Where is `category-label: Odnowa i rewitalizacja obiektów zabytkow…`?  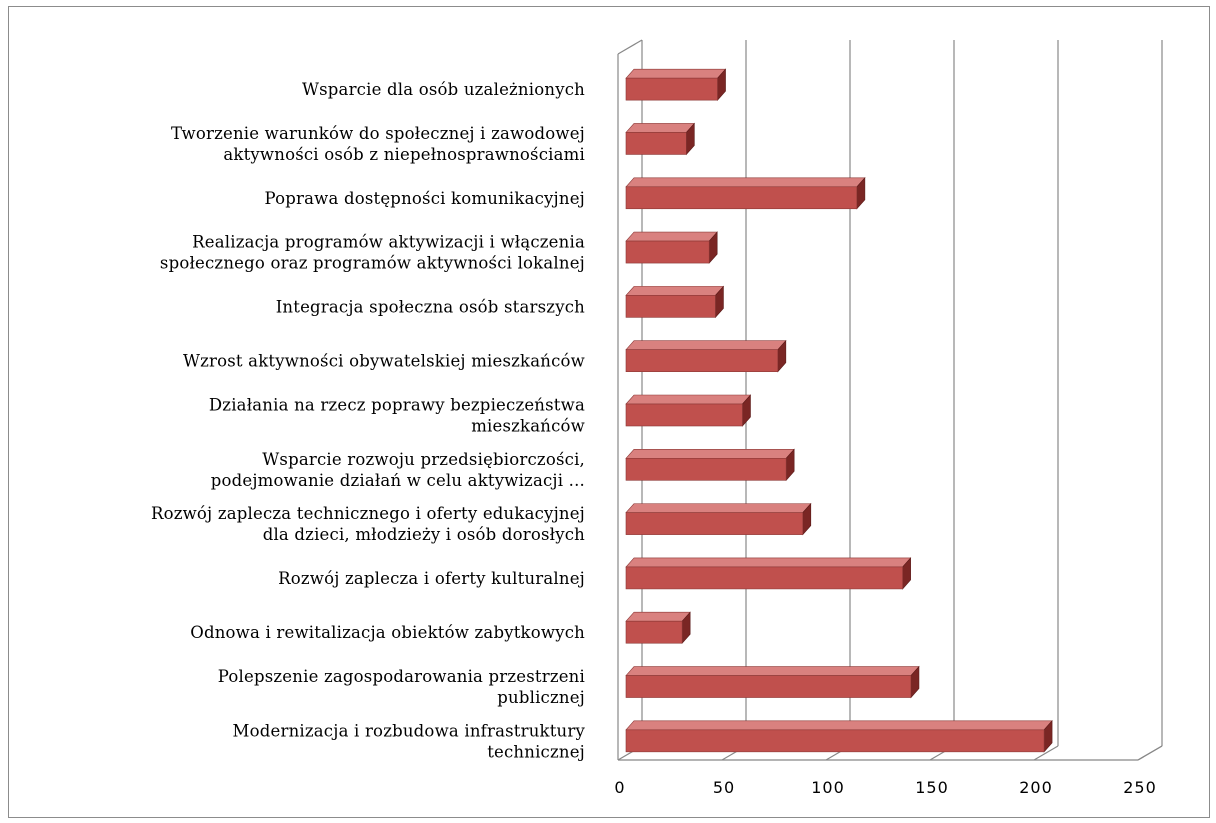 category-label: Odnowa i rewitalizacja obiektów zabytkow… is located at coordinates (387, 632).